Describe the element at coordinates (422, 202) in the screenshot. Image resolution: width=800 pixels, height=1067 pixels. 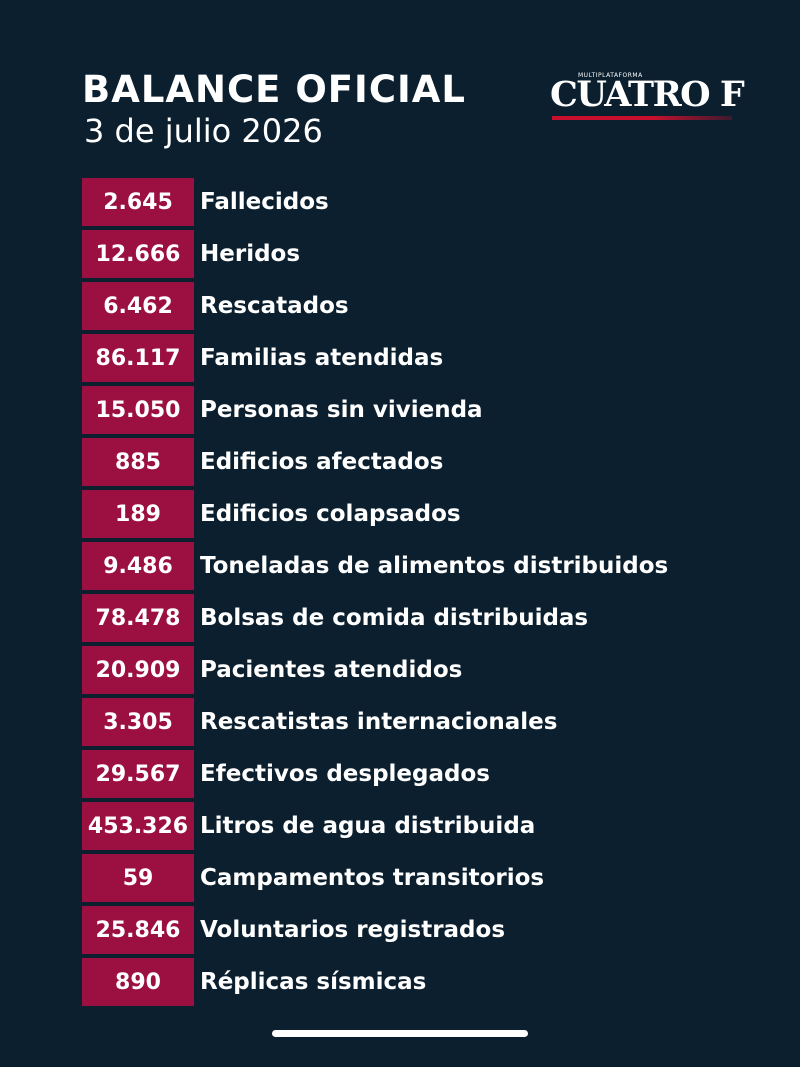
I see `stat-row: 2.645 Fallecidos` at that location.